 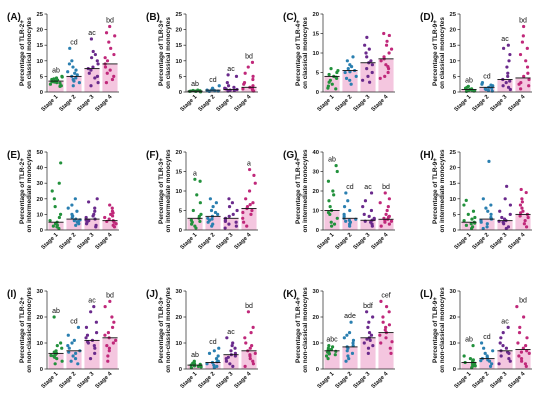 What do you see at coordinates (427, 155) in the screenshot?
I see `panel-label: (H)` at bounding box center [427, 155].